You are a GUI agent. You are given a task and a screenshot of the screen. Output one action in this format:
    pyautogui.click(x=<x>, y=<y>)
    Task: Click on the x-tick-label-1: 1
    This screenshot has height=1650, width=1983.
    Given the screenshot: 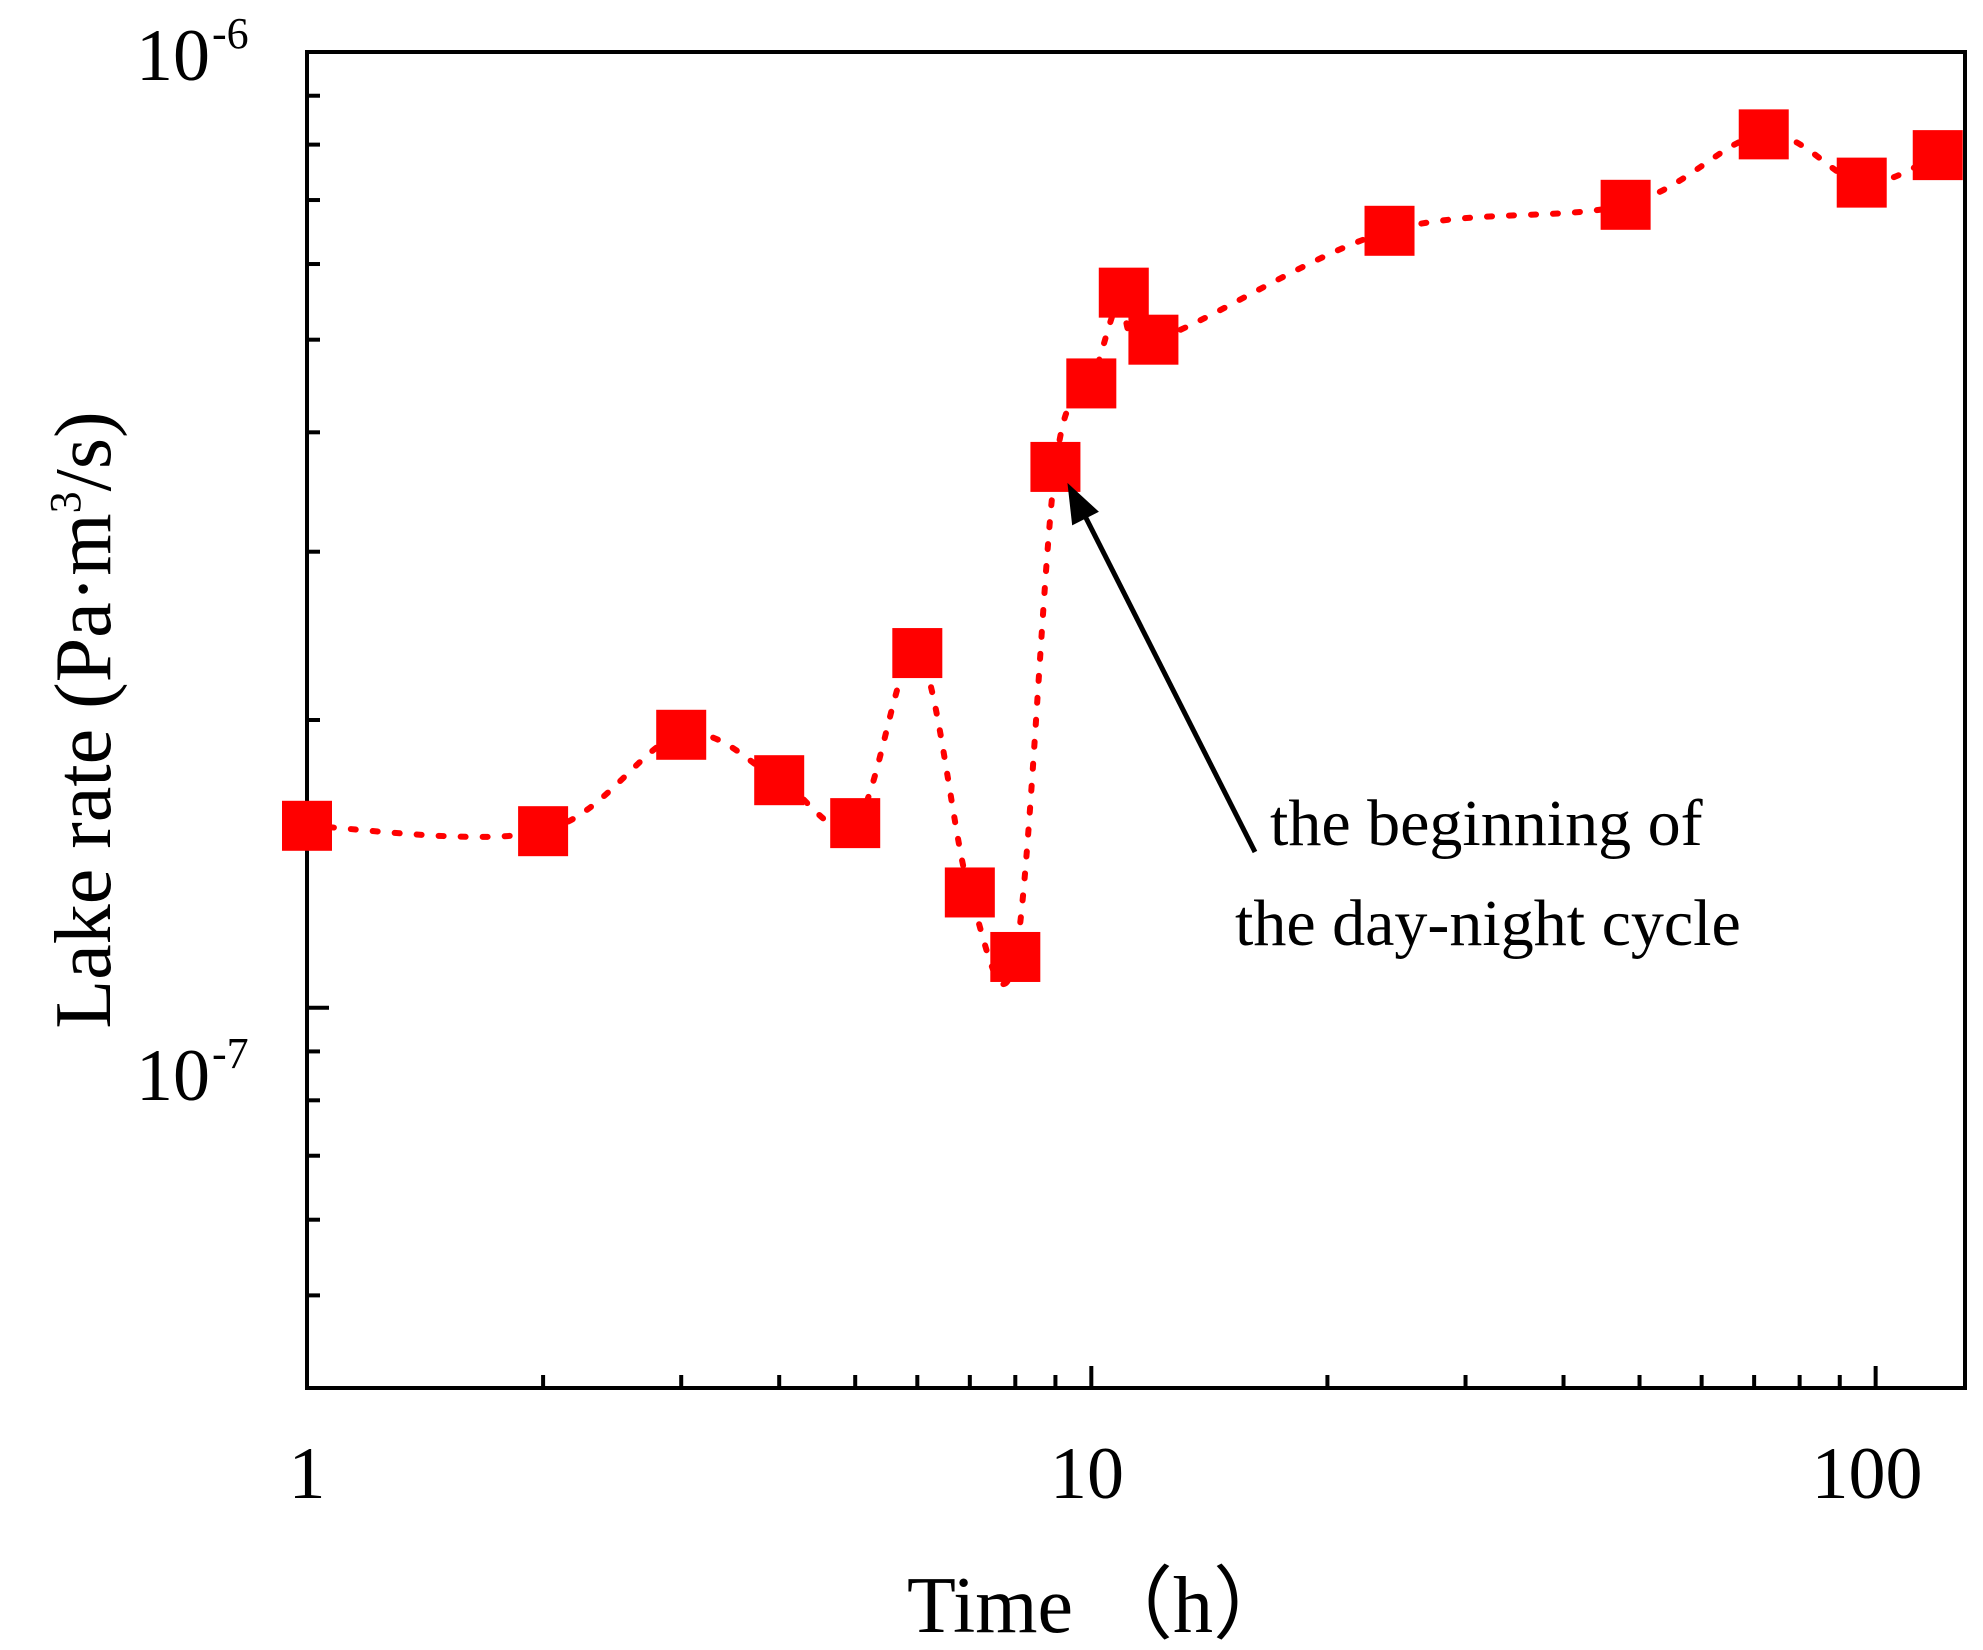 What is the action you would take?
    pyautogui.click(x=307, y=1474)
    